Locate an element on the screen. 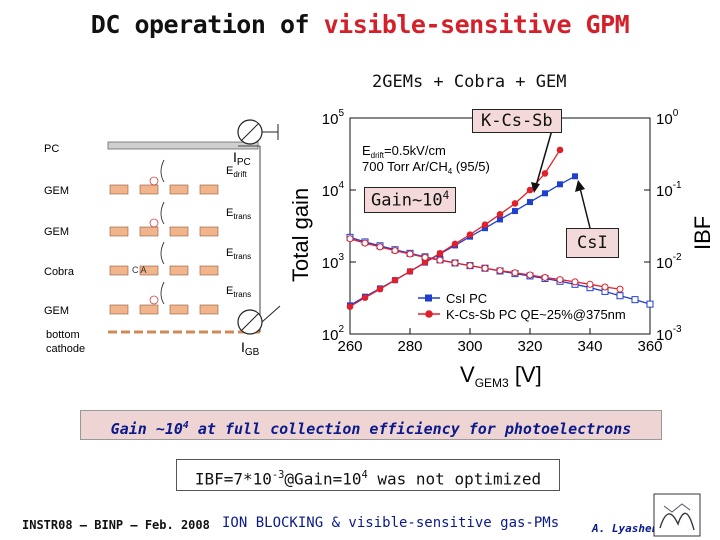 Image resolution: width=720 pixels, height=540 pixels. x-tick-label: 340 is located at coordinates (589, 346).